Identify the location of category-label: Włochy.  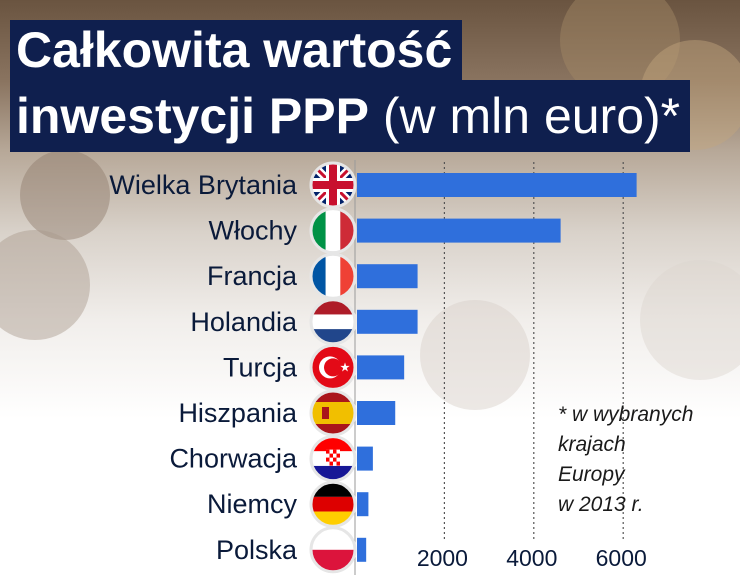
(252, 231).